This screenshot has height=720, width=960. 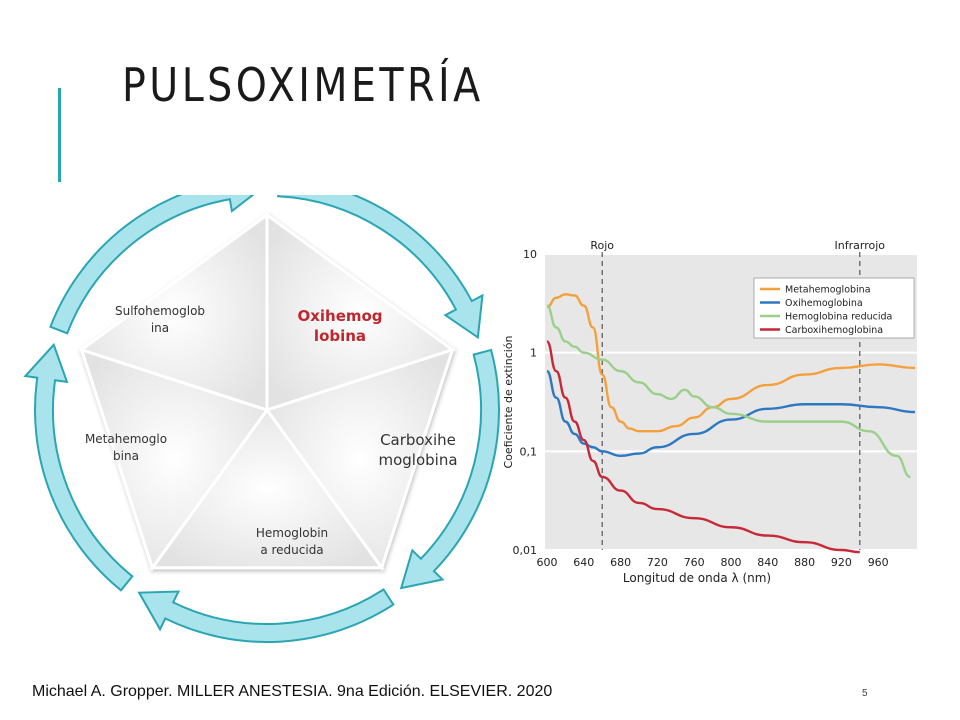 What do you see at coordinates (59, 135) in the screenshot?
I see `accent-bar` at bounding box center [59, 135].